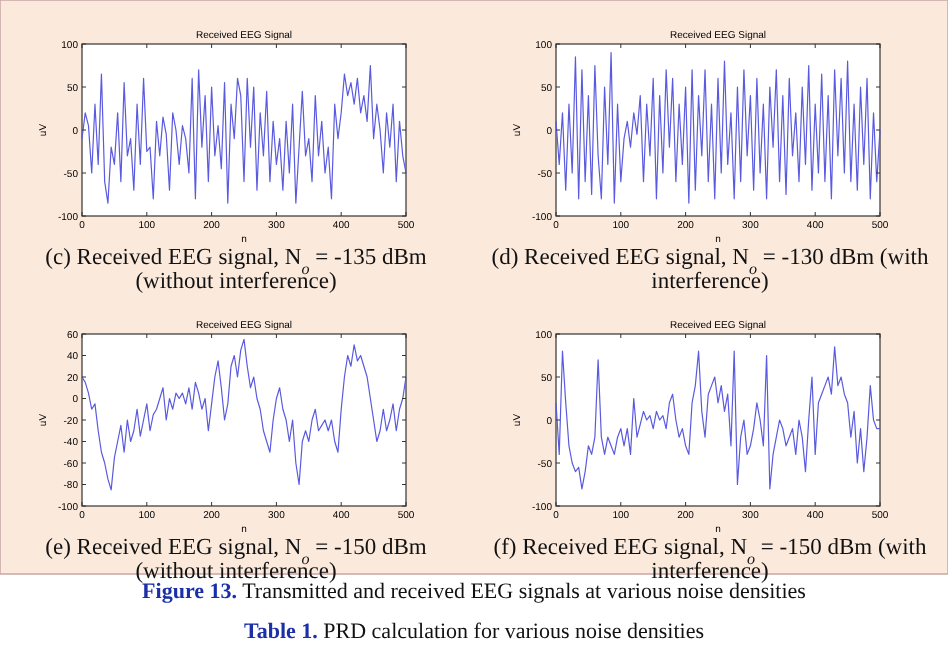 This screenshot has width=948, height=666. What do you see at coordinates (710, 560) in the screenshot?
I see `text: (f) Received EEG signal, N$_{o}$ = -150 dBm (with interference)` at bounding box center [710, 560].